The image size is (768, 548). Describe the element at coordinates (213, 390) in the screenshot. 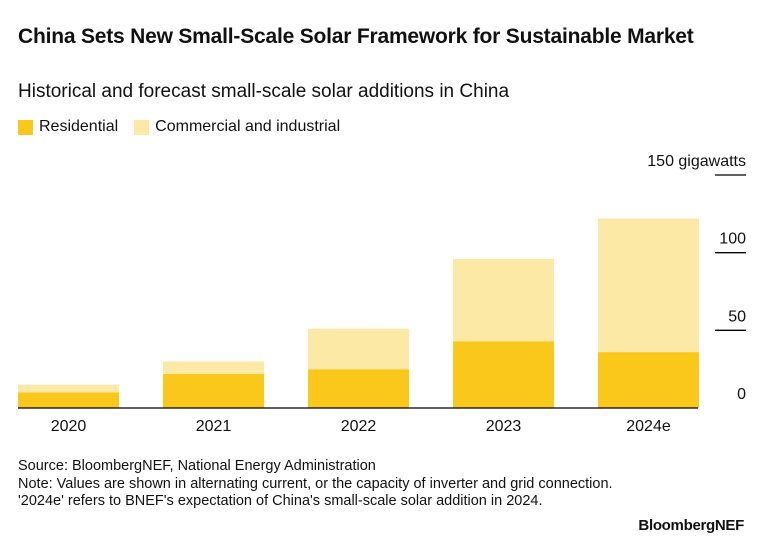

I see `bar-residential-2021` at that location.